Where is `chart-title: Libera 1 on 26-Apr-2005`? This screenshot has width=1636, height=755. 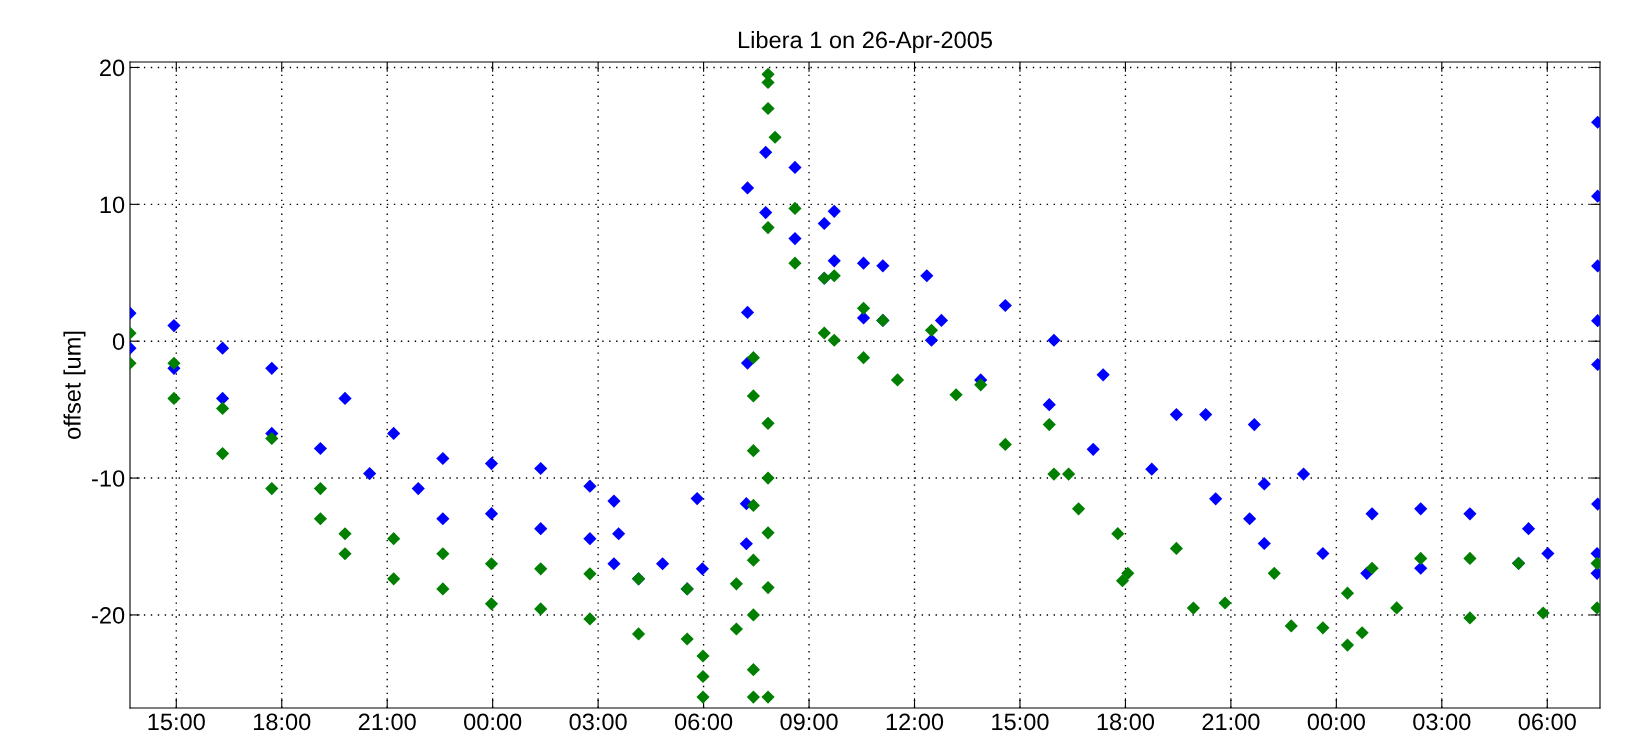 chart-title: Libera 1 on 26-Apr-2005 is located at coordinates (865, 42).